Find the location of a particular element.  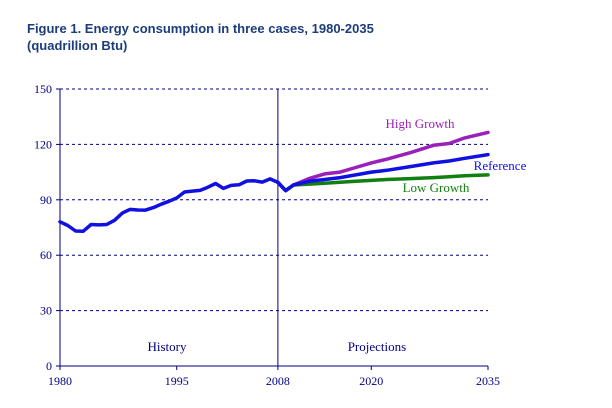

x-tick-label-2020: 2020 is located at coordinates (371, 381).